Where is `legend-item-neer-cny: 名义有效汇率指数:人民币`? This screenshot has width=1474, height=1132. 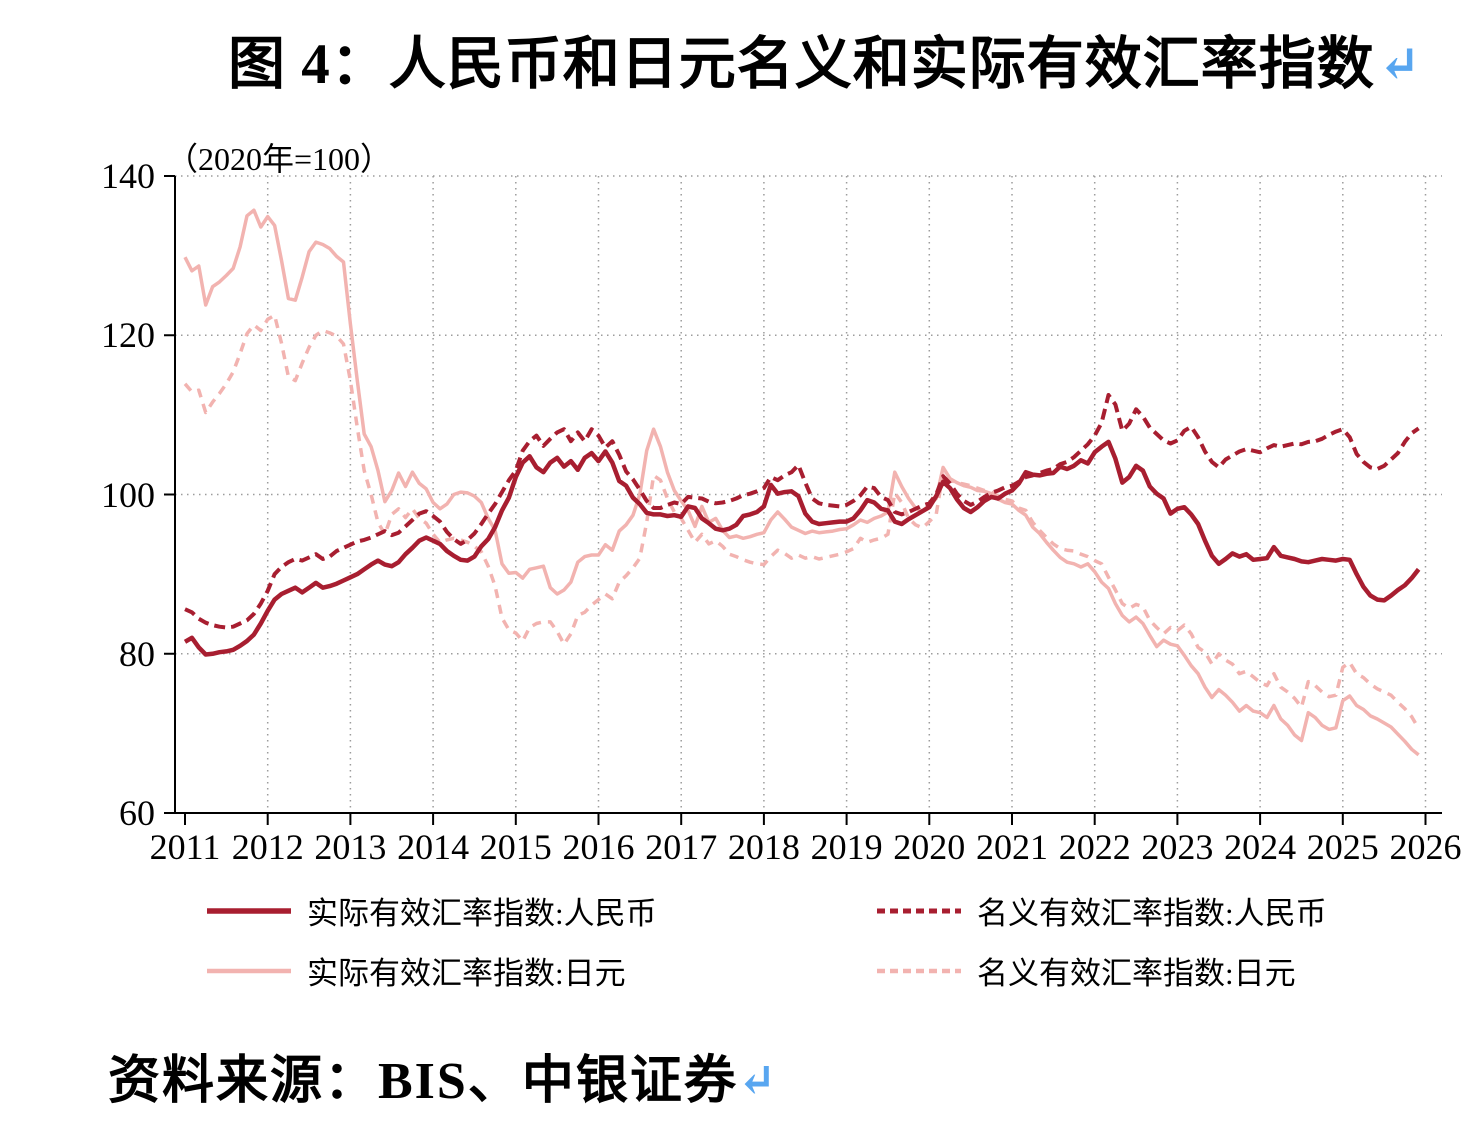 legend-item-neer-cny: 名义有效汇率指数:人民币 is located at coordinates (1101, 909).